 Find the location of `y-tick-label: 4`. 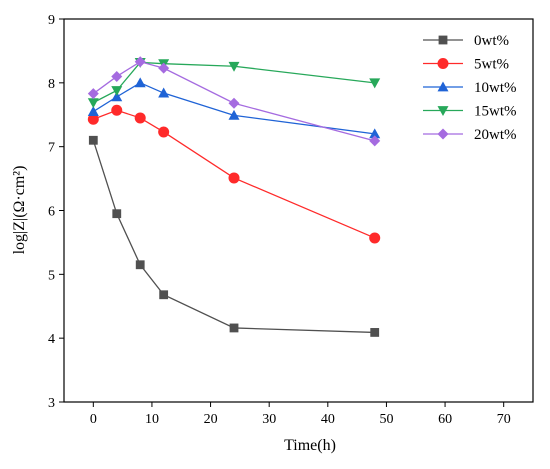

y-tick-label: 4 is located at coordinates (51, 339).